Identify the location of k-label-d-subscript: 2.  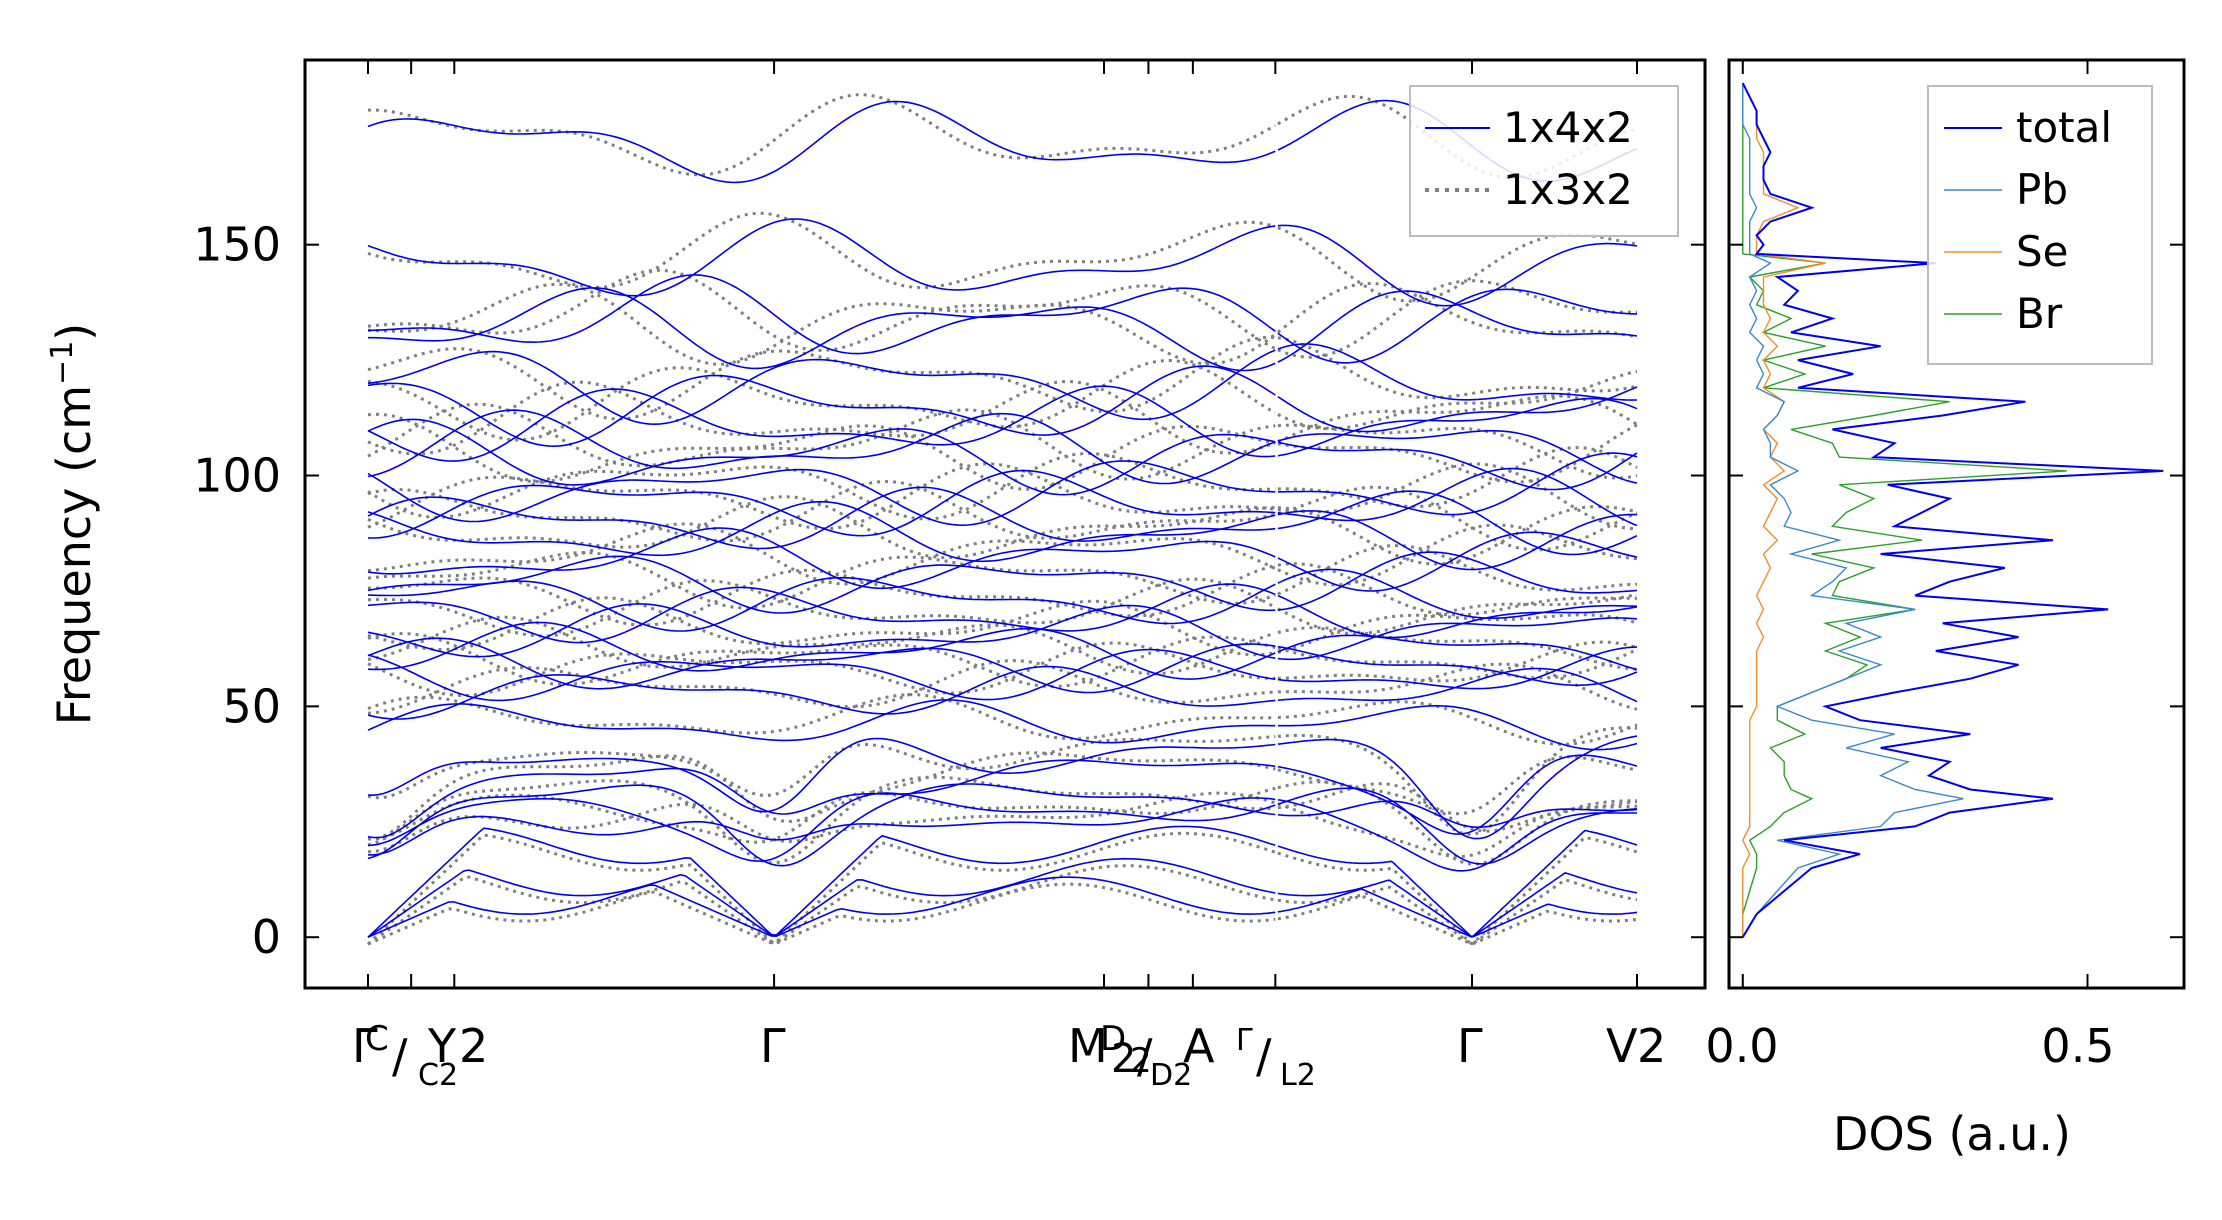
(1141, 1061).